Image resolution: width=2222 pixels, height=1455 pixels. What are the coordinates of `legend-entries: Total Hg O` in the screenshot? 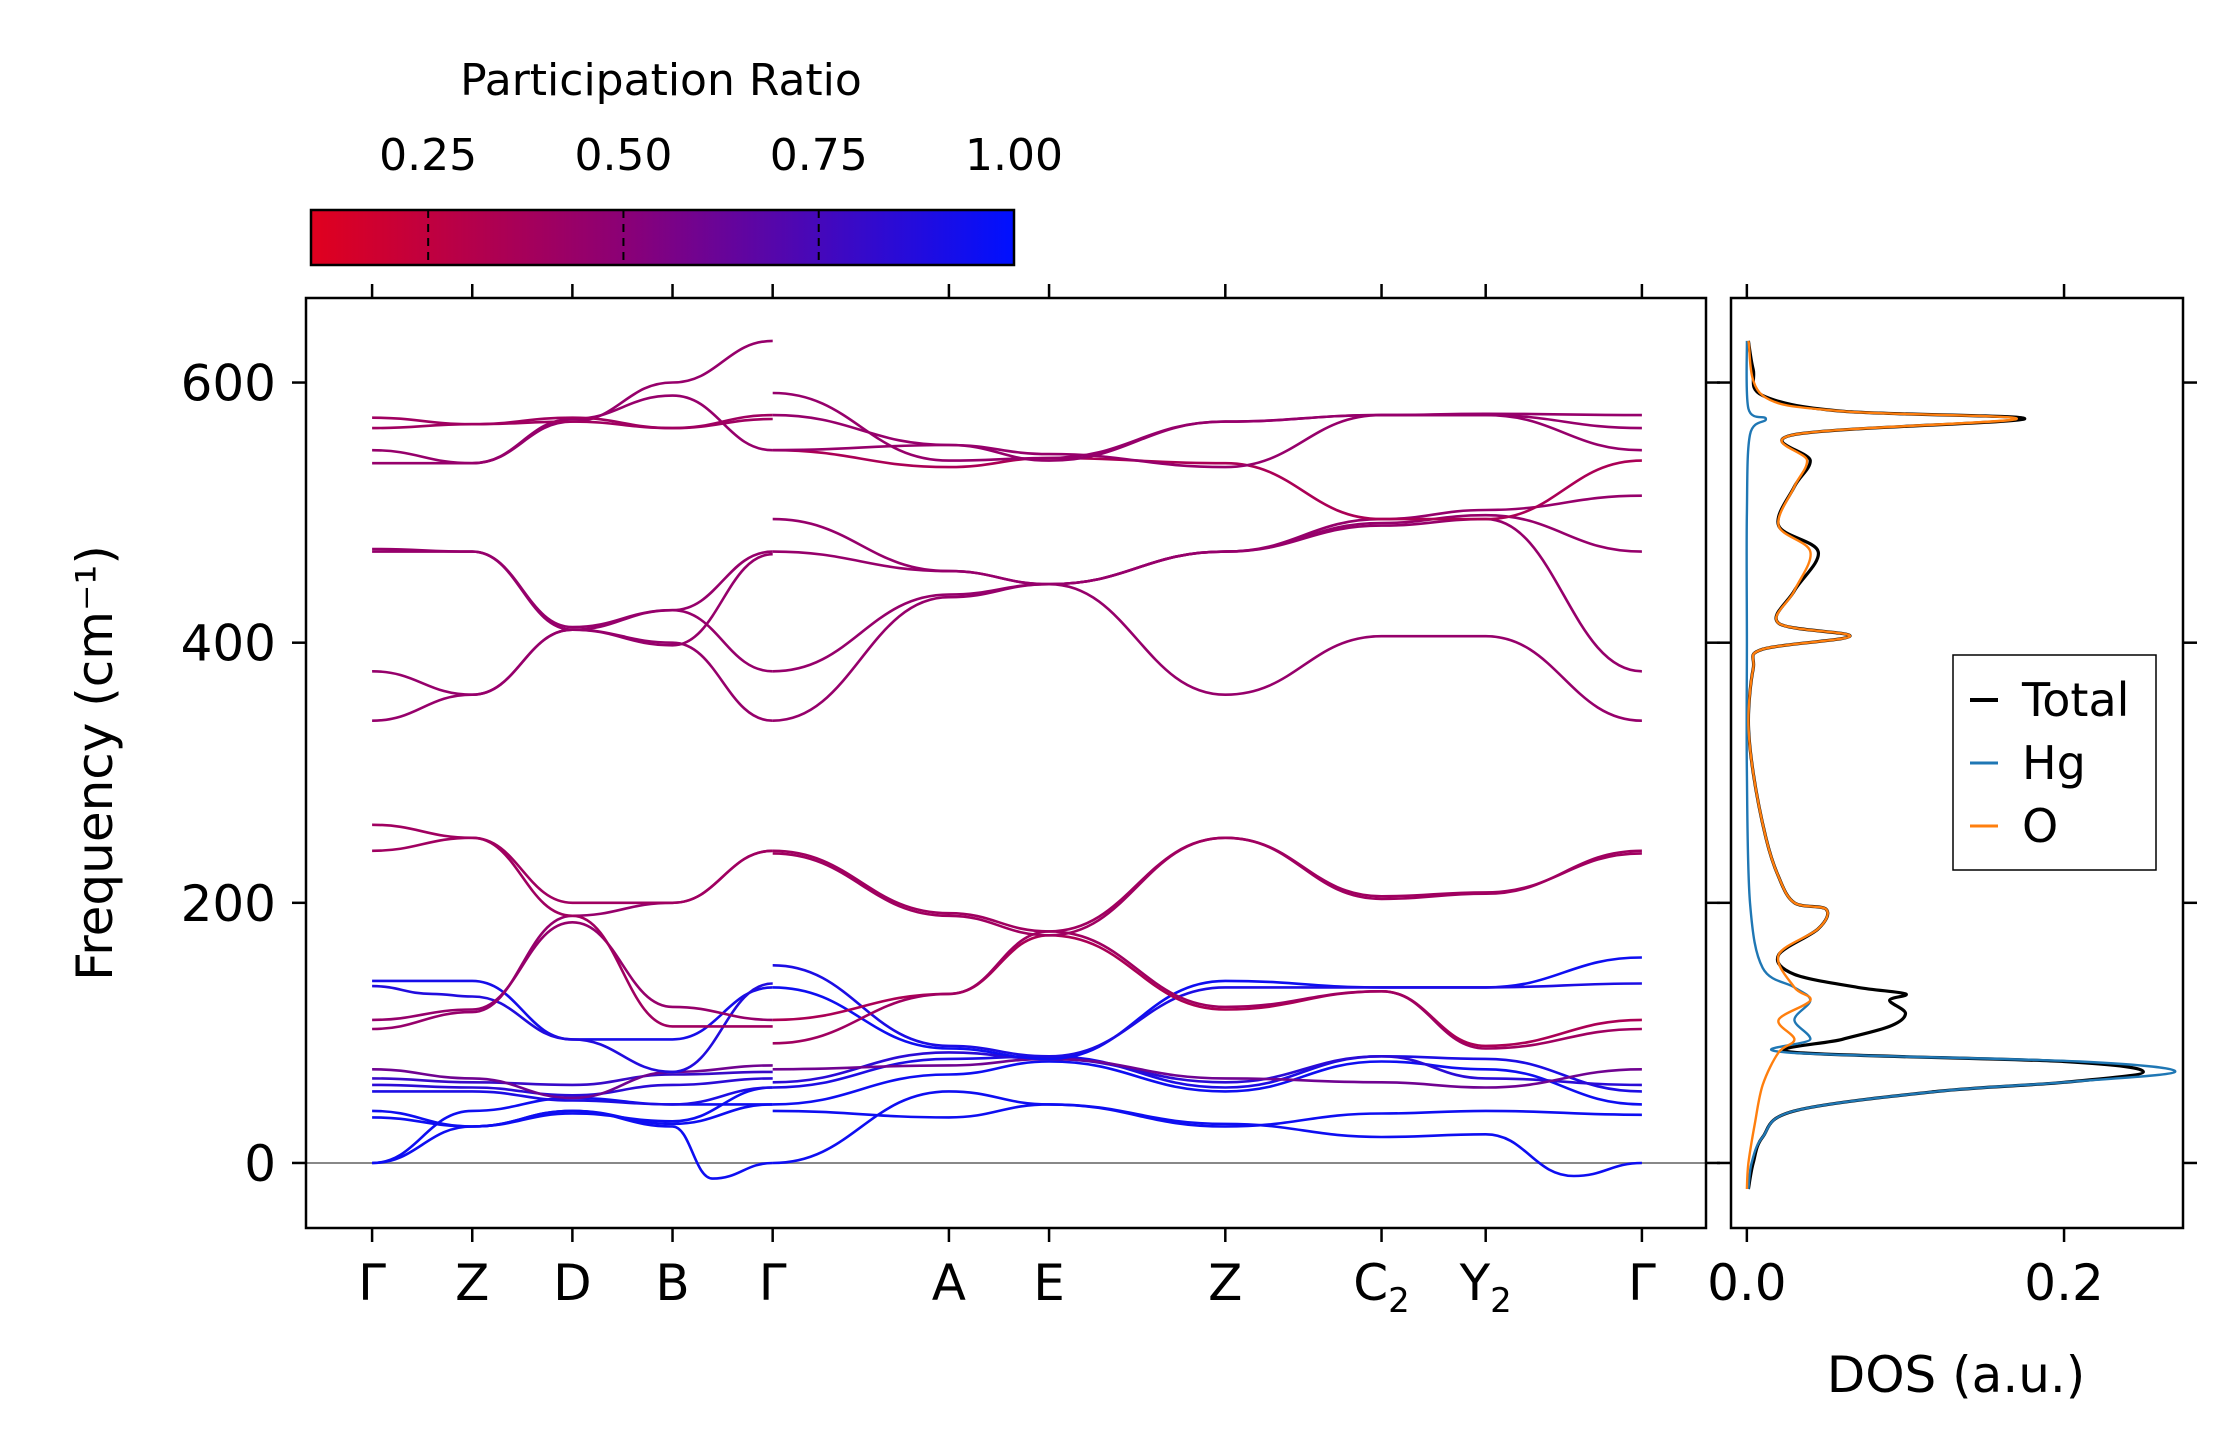 It's located at (2049, 763).